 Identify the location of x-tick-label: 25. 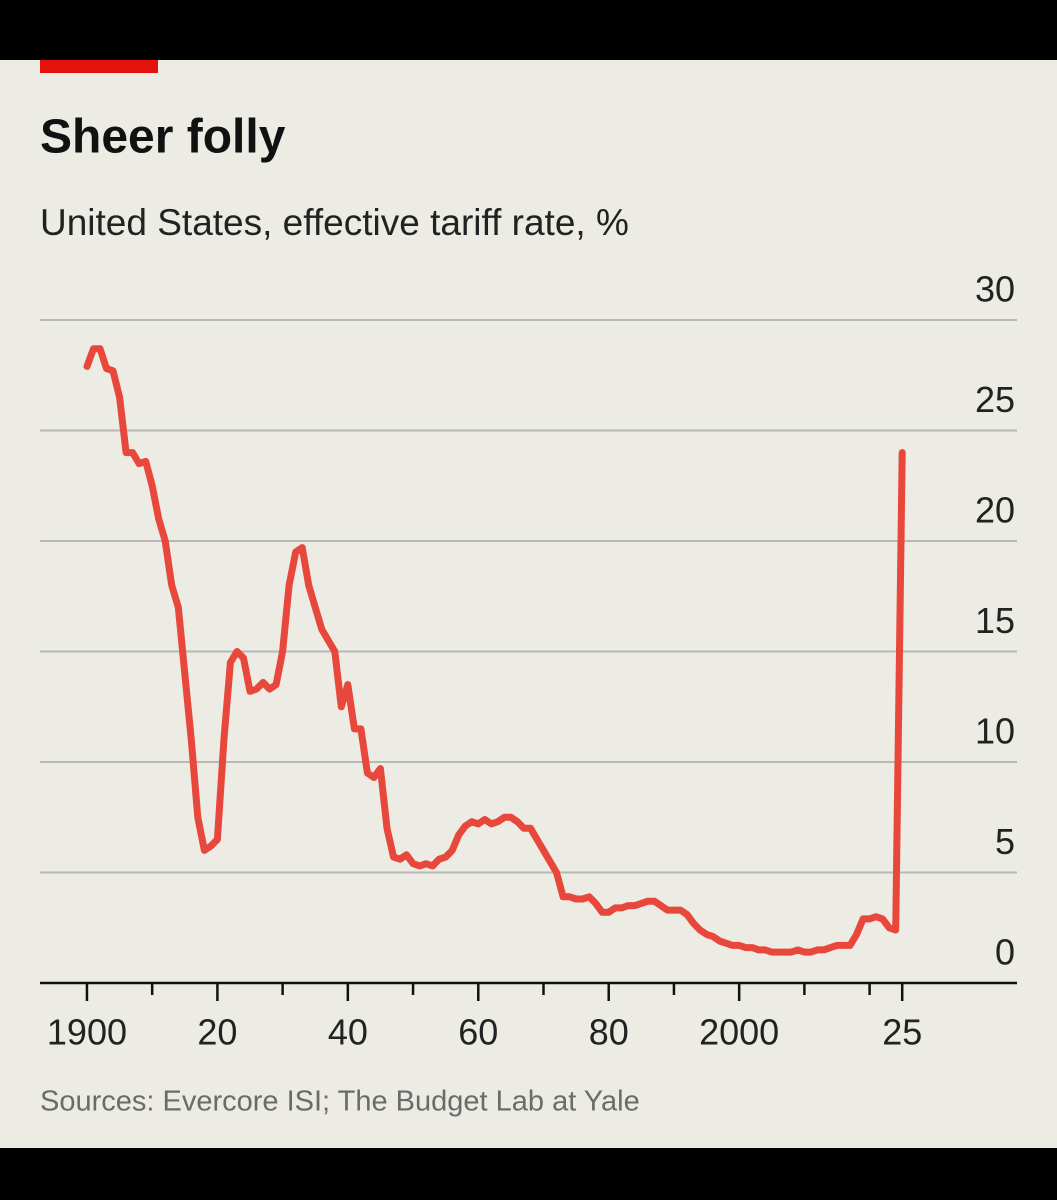
(902, 1032).